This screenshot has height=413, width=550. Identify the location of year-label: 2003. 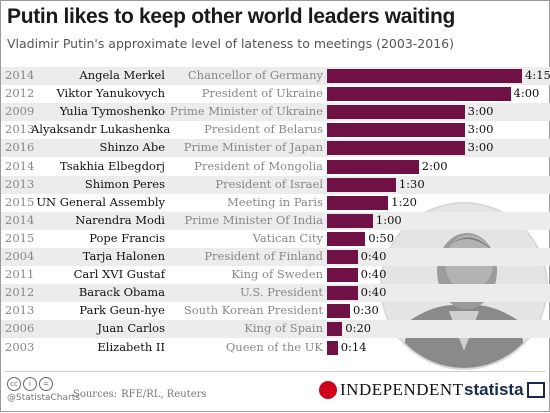
(20, 346).